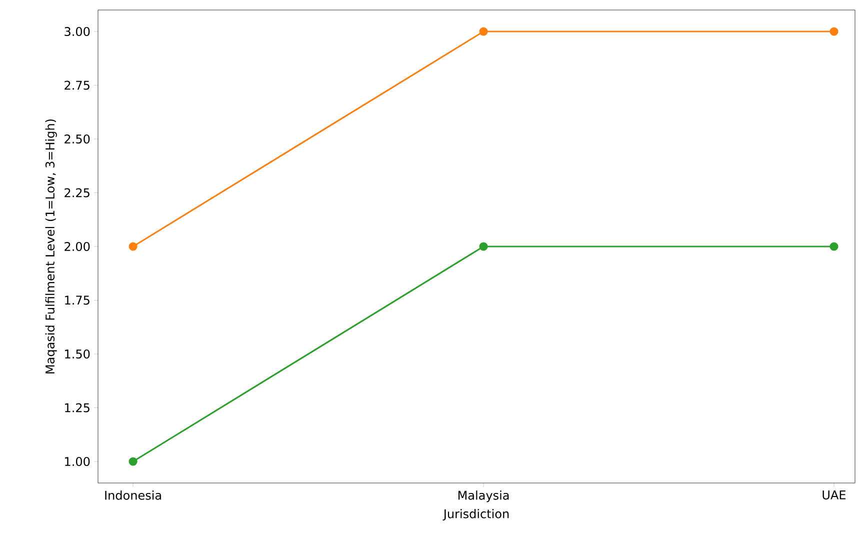  I want to click on y-tick-label: 1.25, so click(77, 407).